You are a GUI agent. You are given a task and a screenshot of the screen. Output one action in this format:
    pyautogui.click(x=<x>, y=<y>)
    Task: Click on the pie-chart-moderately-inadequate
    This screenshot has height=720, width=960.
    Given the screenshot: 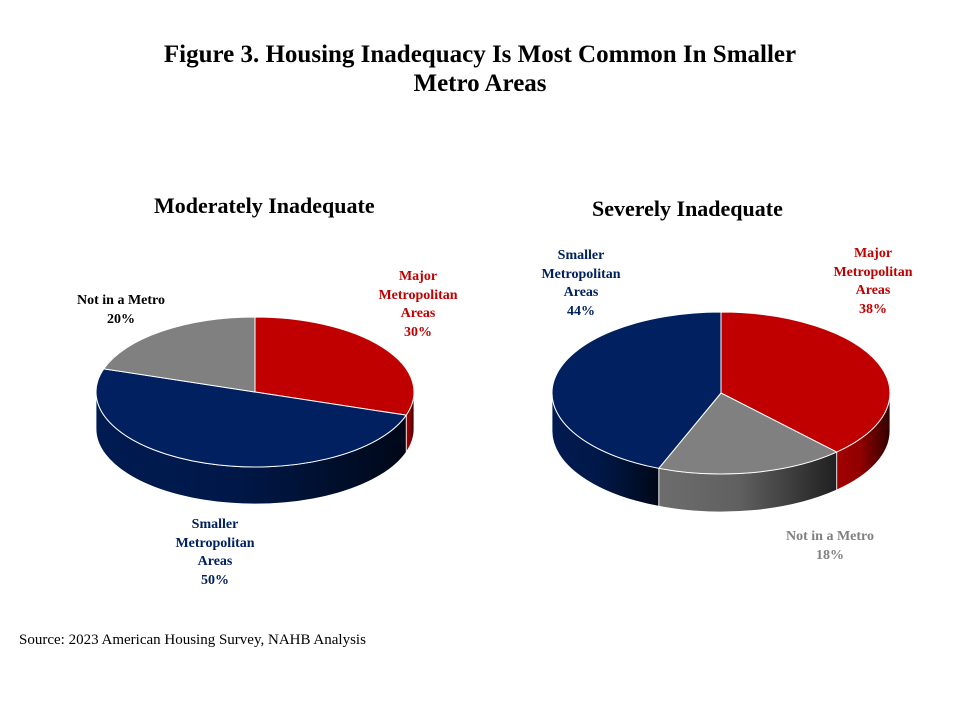 What is the action you would take?
    pyautogui.click(x=255, y=410)
    